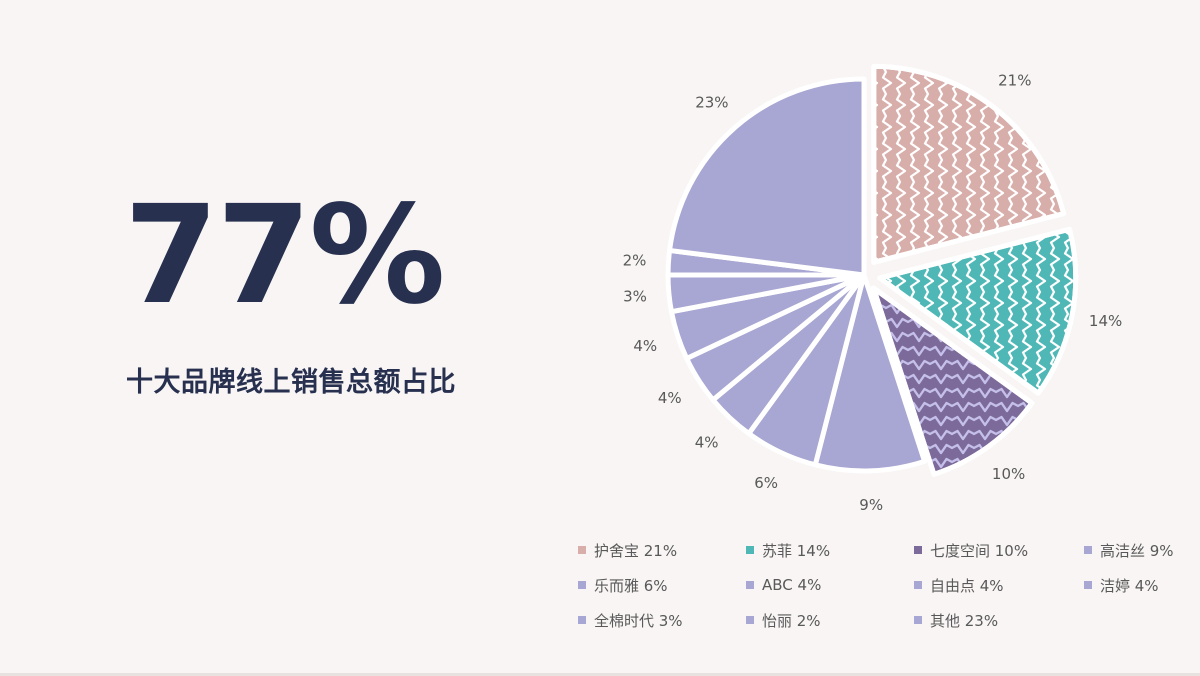  What do you see at coordinates (645, 346) in the screenshot?
I see `slice-7-label: 4%` at bounding box center [645, 346].